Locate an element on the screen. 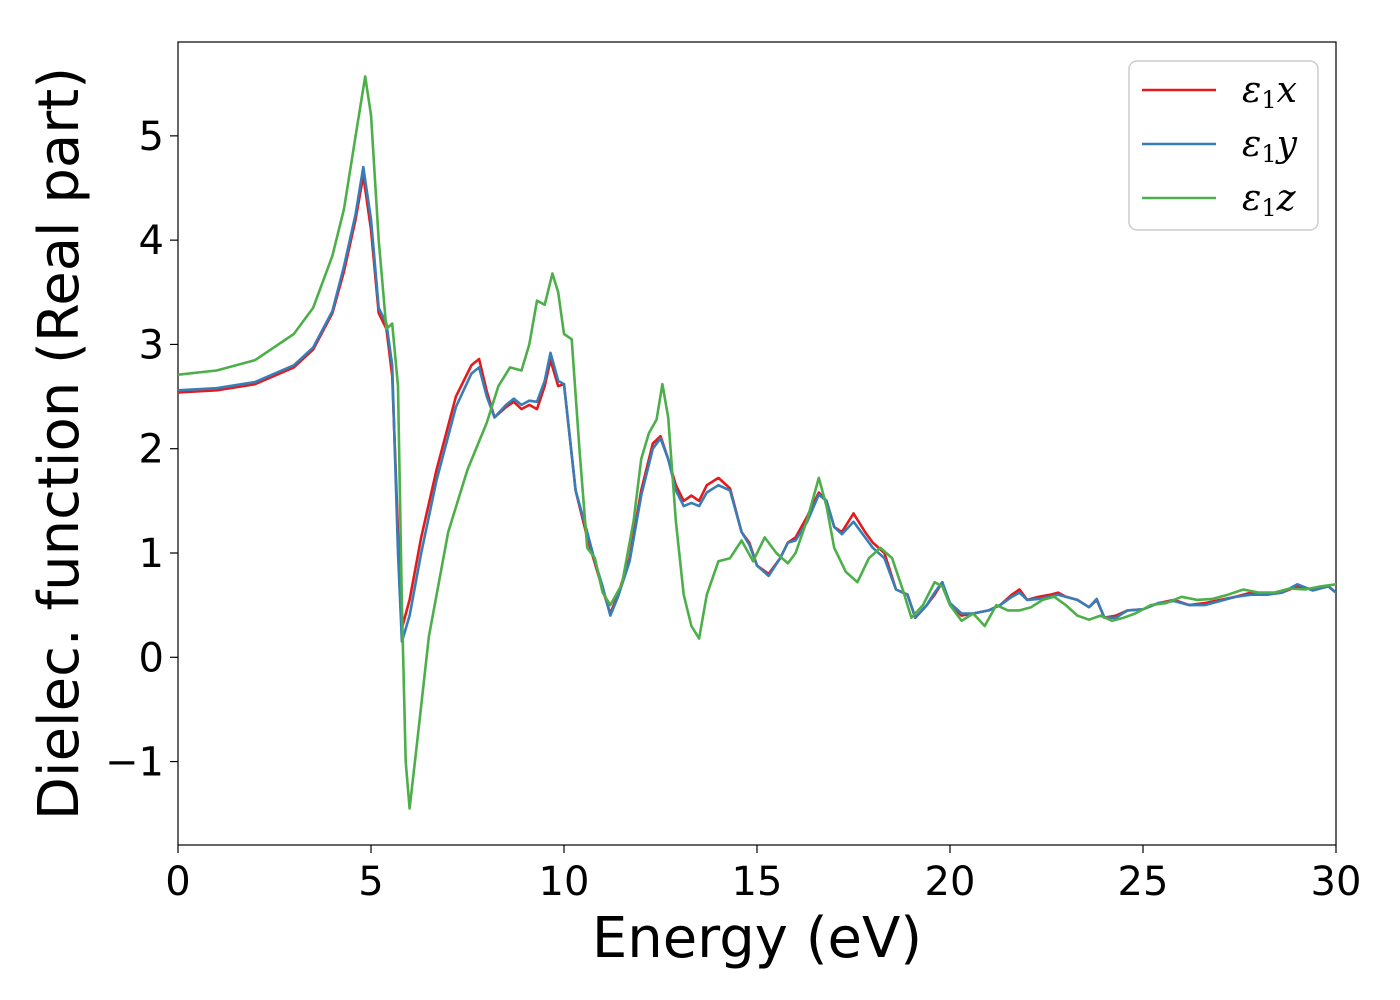 Image resolution: width=1400 pixels, height=1000 pixels. x-axis-title: Energy (eV) is located at coordinates (757, 938).